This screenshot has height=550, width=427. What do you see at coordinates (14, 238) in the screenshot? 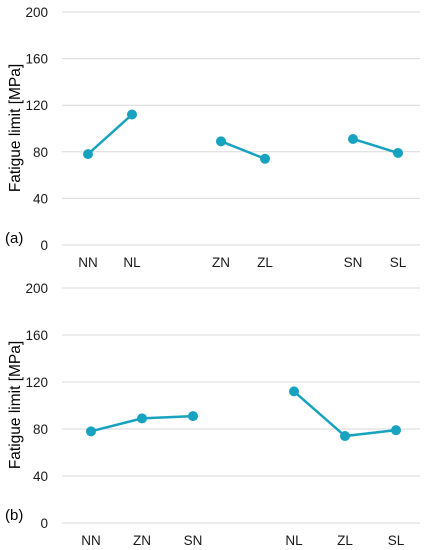
I see `panel-label: (a)` at bounding box center [14, 238].